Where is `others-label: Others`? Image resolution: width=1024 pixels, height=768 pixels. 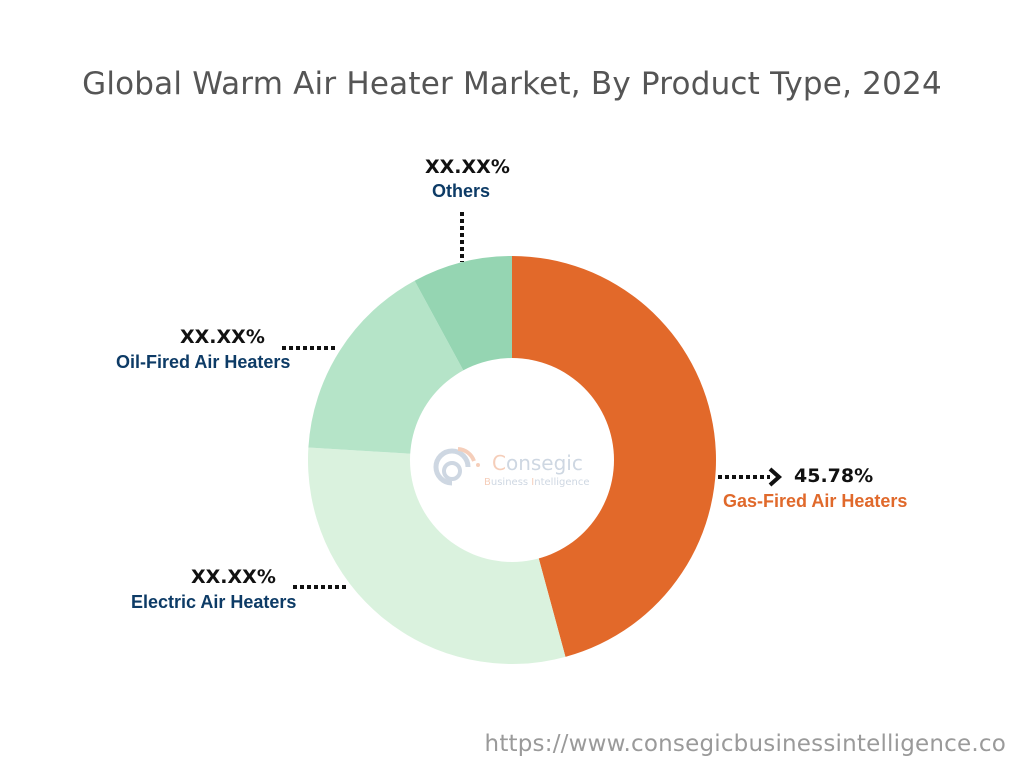 others-label: Others is located at coordinates (461, 191).